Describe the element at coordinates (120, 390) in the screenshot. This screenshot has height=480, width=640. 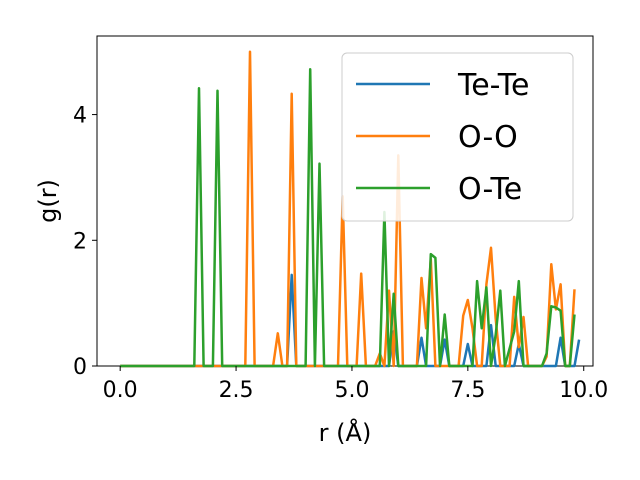
I see `x-tick-label: 0.0` at that location.